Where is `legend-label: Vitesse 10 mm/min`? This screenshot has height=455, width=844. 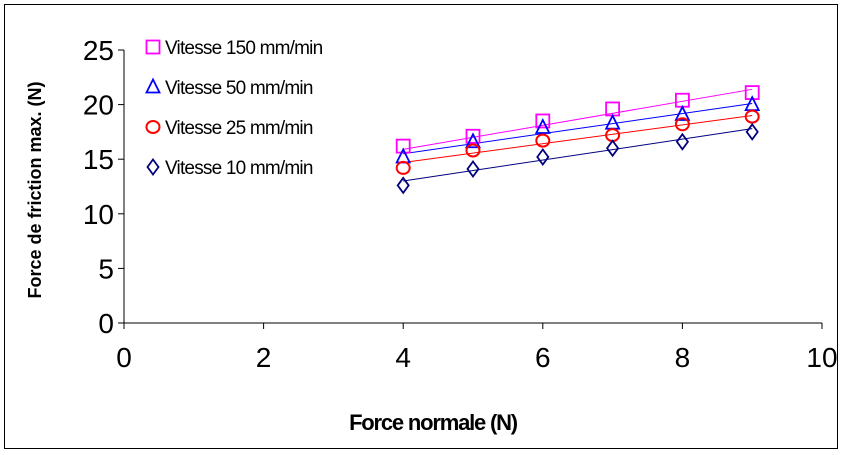 legend-label: Vitesse 10 mm/min is located at coordinates (239, 168).